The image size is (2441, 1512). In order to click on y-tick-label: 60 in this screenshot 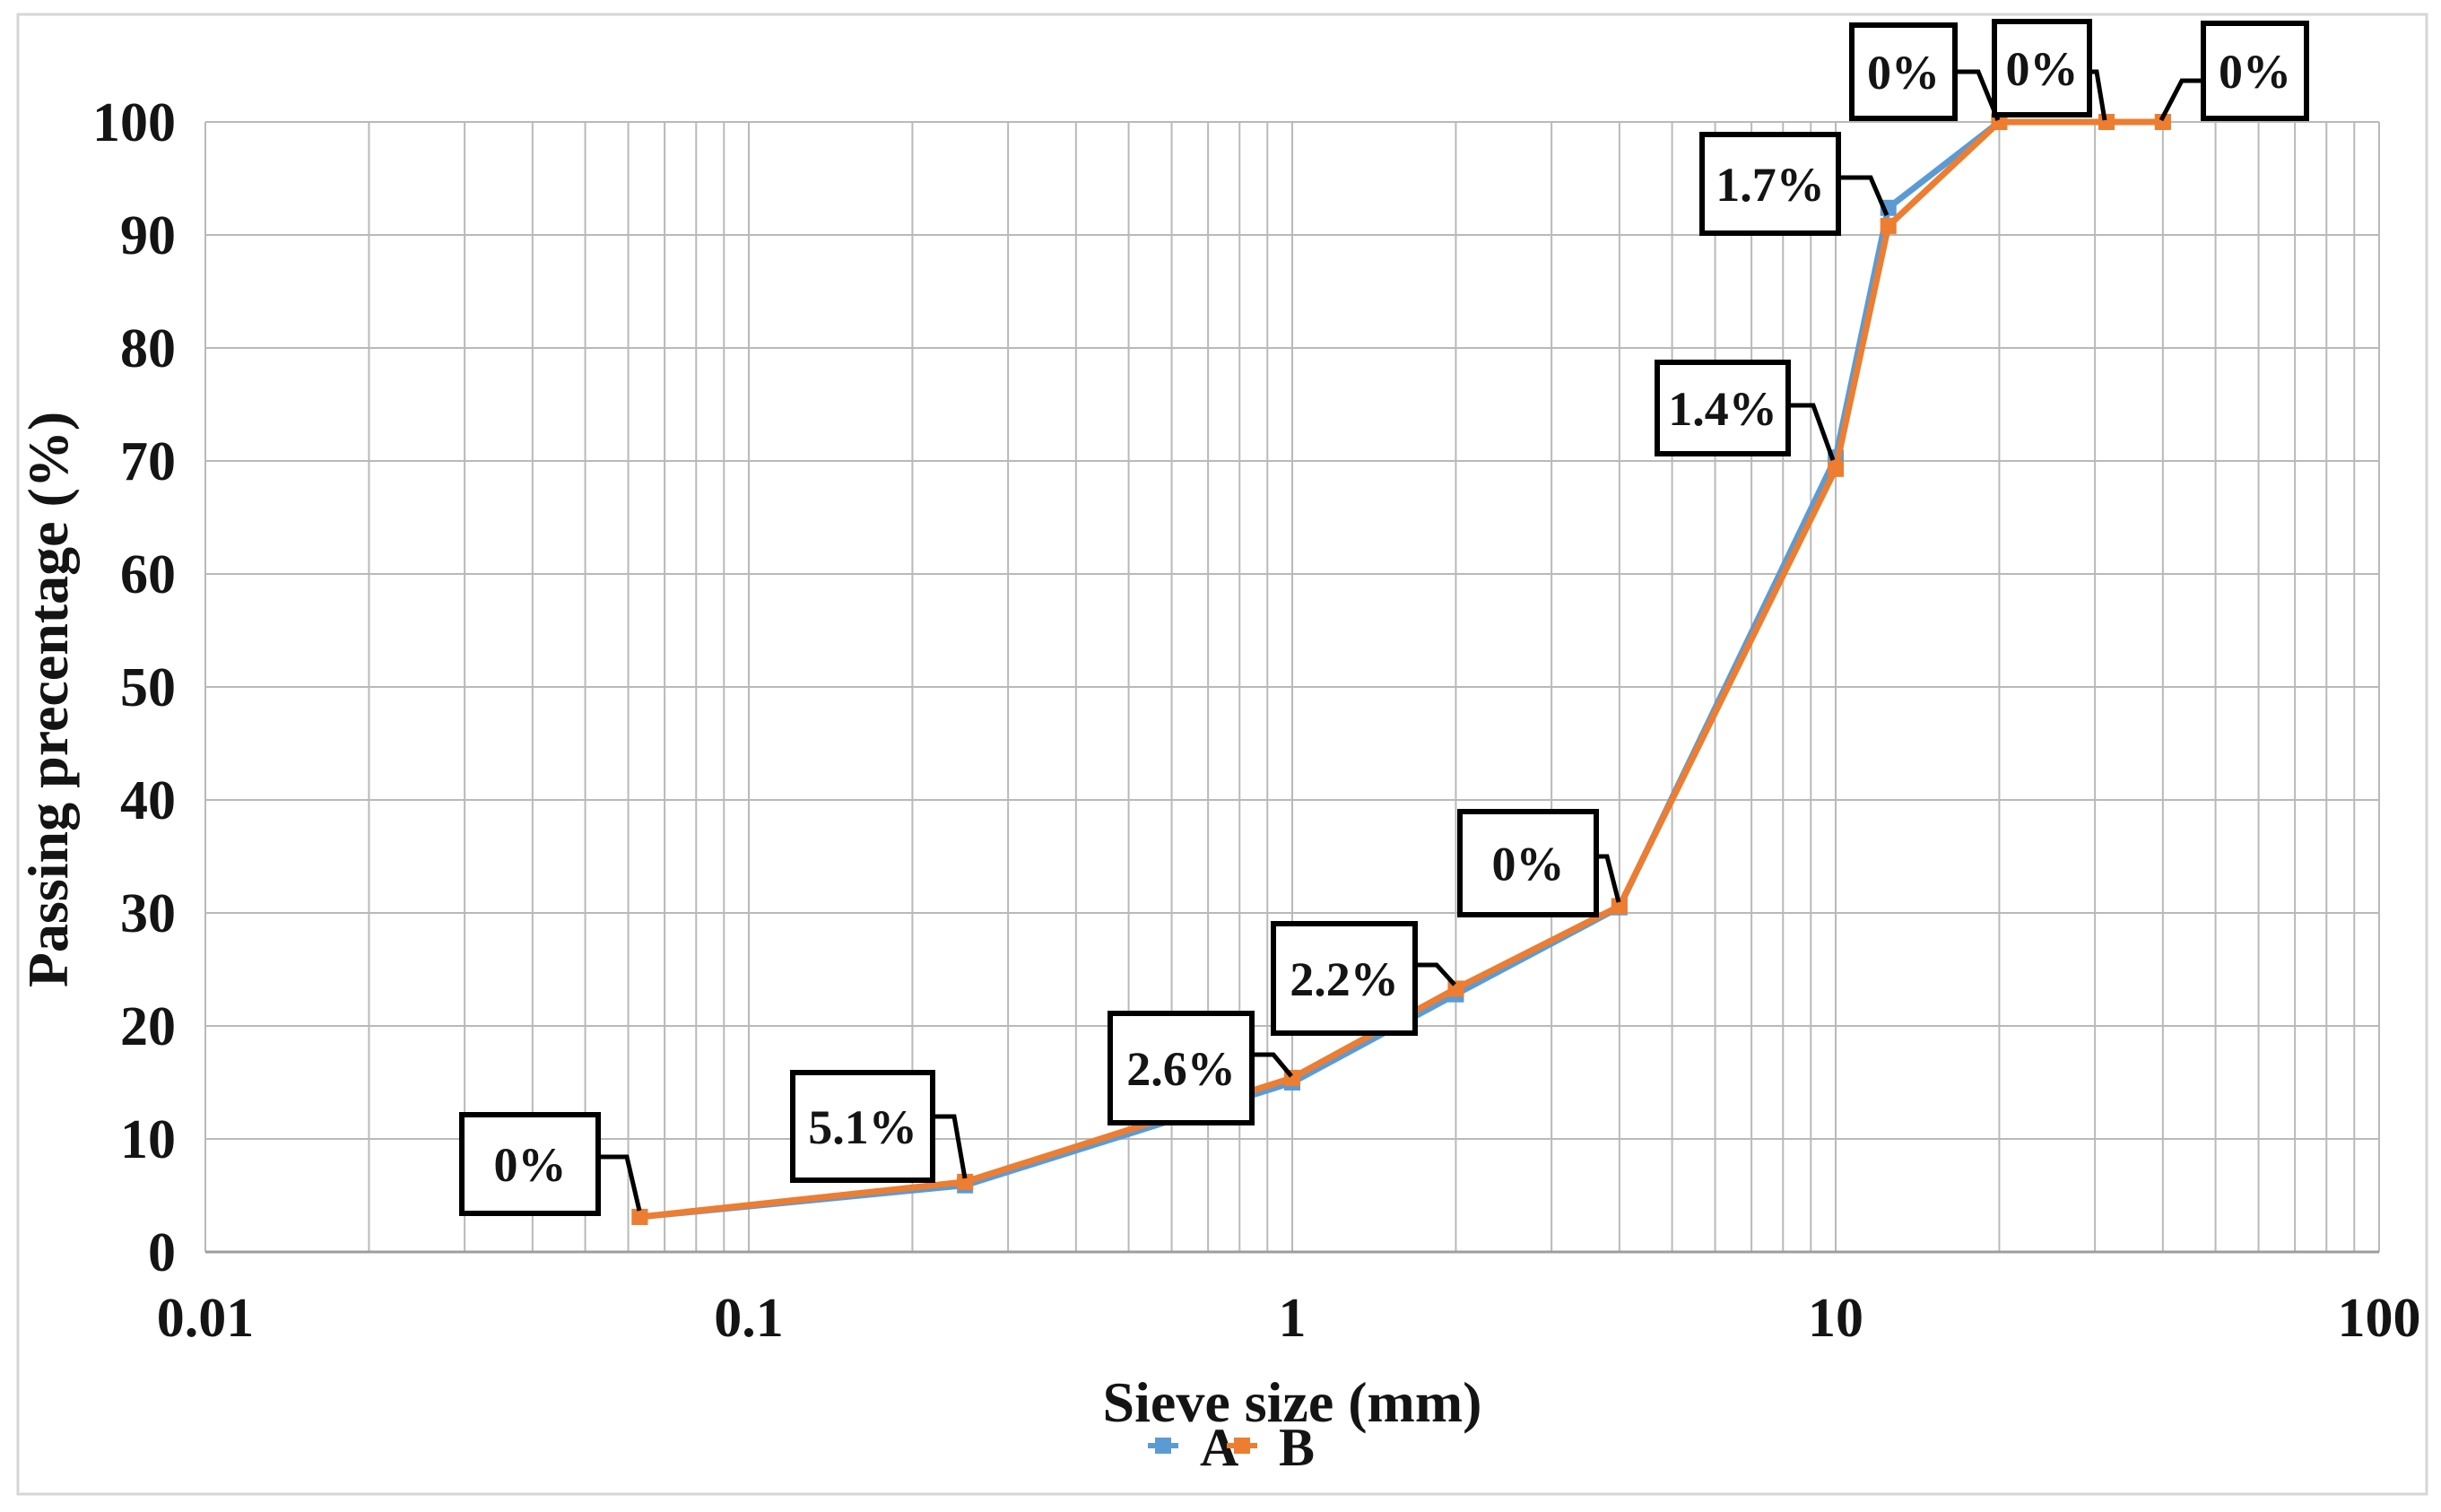, I will do `click(148, 574)`.